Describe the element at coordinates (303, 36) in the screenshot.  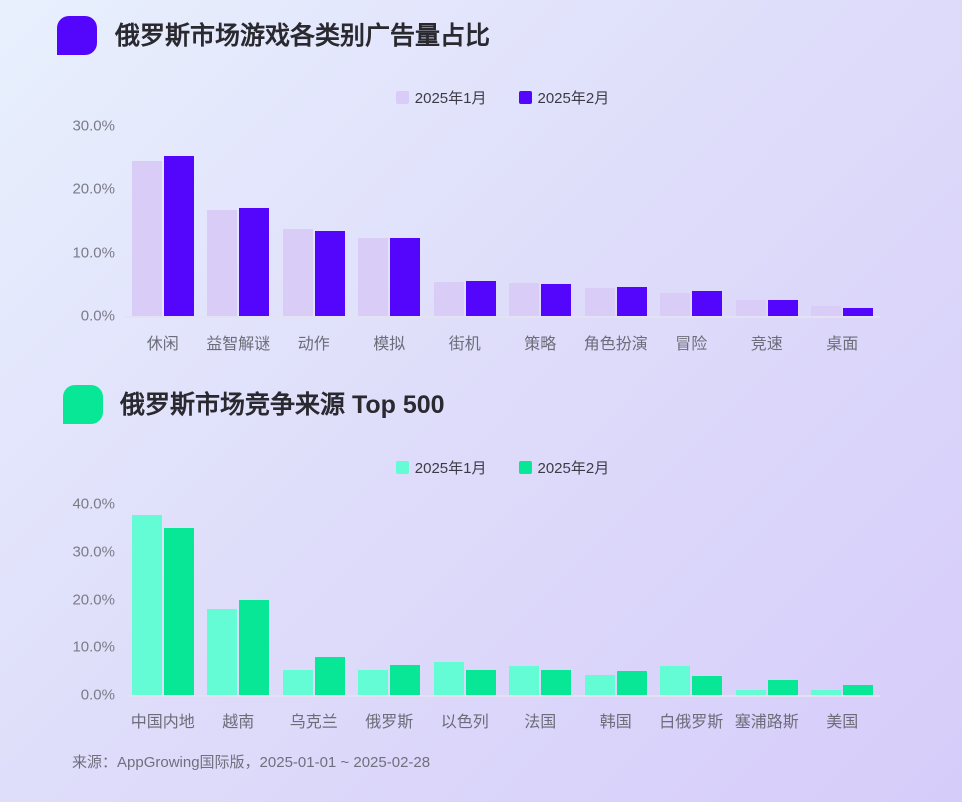
I see `chart-title: 俄罗斯市场游戏各类别广告量占比` at that location.